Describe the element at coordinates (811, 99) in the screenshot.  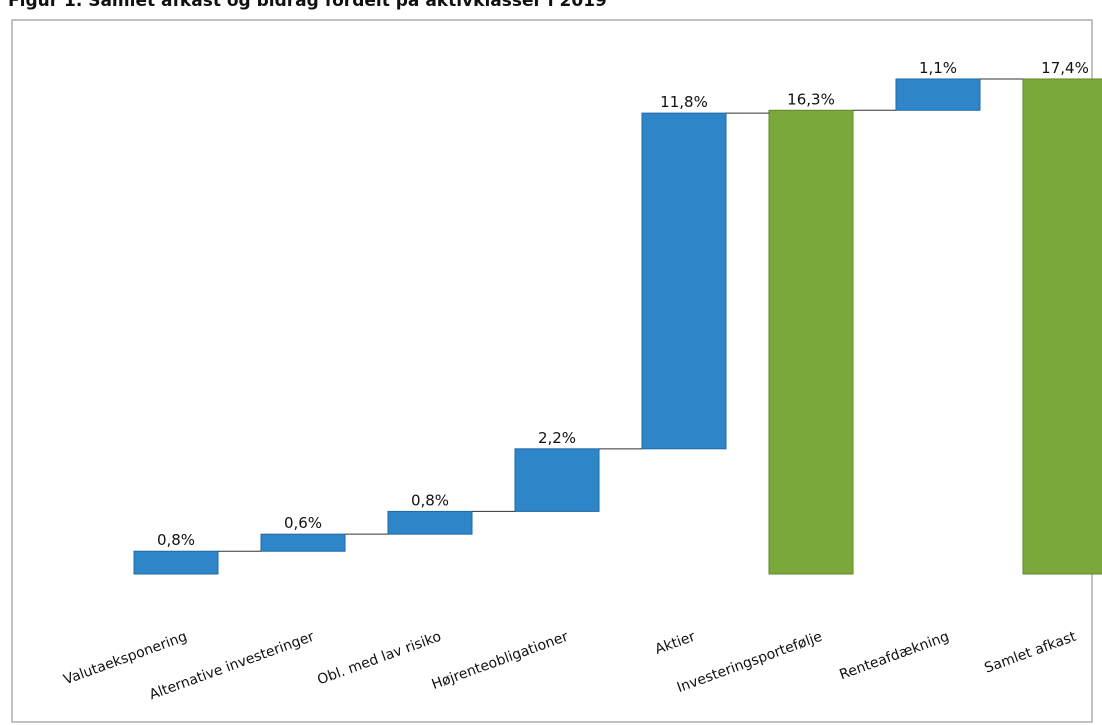
I see `value-label-investeringsportefolje: 16,3%` at that location.